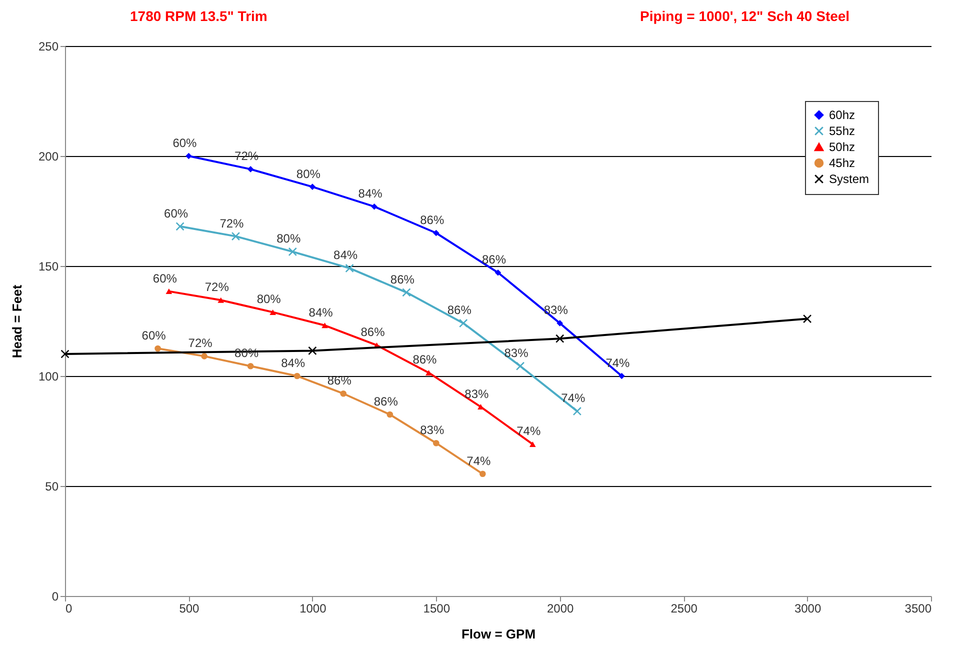  Describe the element at coordinates (745, 16) in the screenshot. I see `chart-subtitle: Piping = 1000', 12" Sch 40 Steel` at that location.